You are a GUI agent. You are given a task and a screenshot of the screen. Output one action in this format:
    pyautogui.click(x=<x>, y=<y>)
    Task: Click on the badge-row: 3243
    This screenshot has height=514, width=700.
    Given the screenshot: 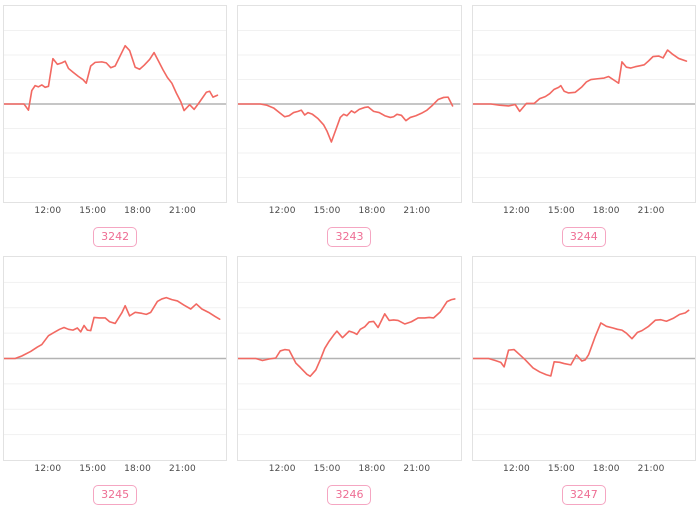 What is the action you would take?
    pyautogui.click(x=349, y=236)
    